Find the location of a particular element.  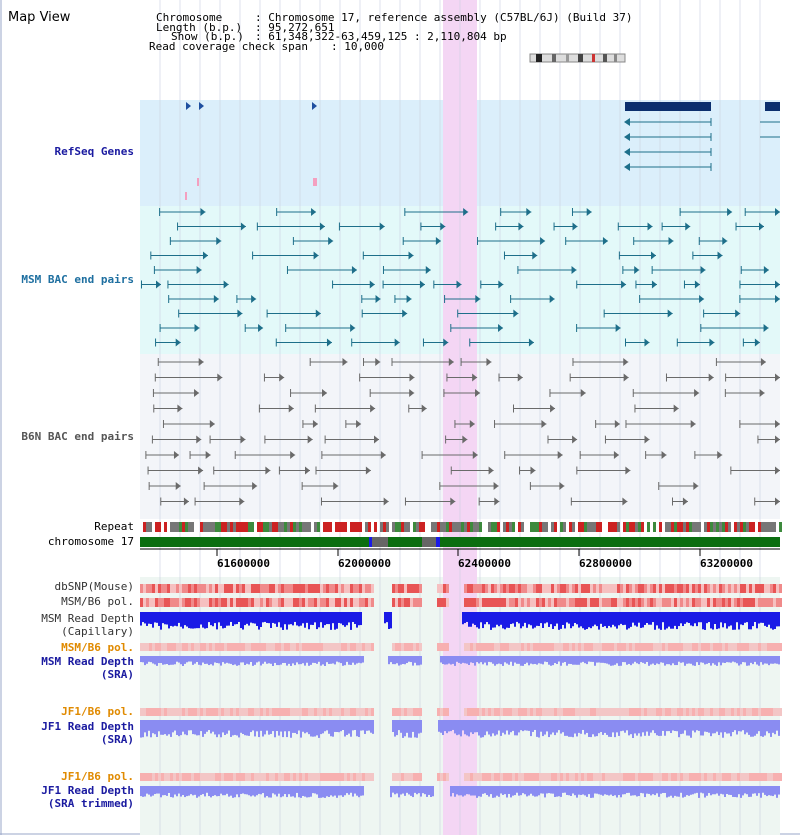

track-label-refseq: RefSeq Genes is located at coordinates (94, 151).